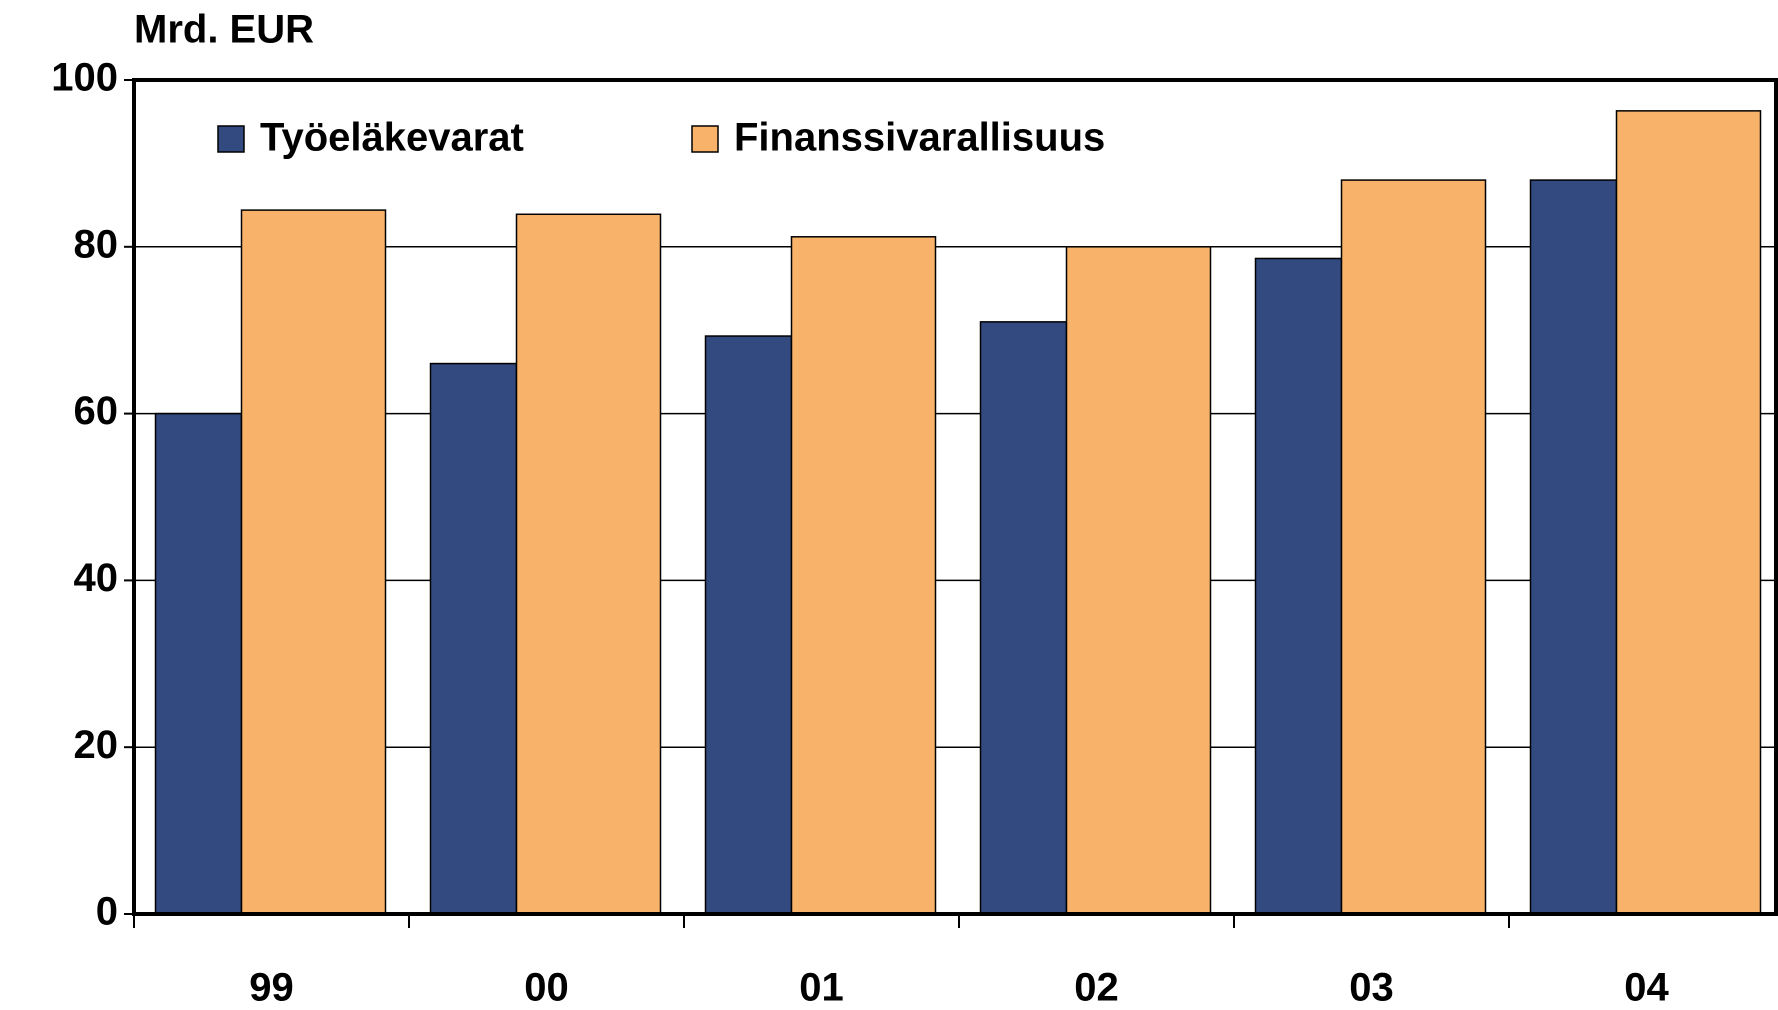  I want to click on legend-label: Työeläkevarat, so click(392, 138).